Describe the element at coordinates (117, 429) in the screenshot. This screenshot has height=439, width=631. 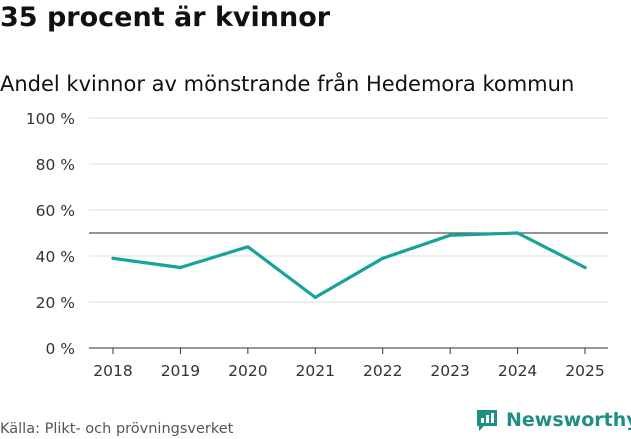
I see `source-note: Källa: Plikt- och prövningsverket` at that location.